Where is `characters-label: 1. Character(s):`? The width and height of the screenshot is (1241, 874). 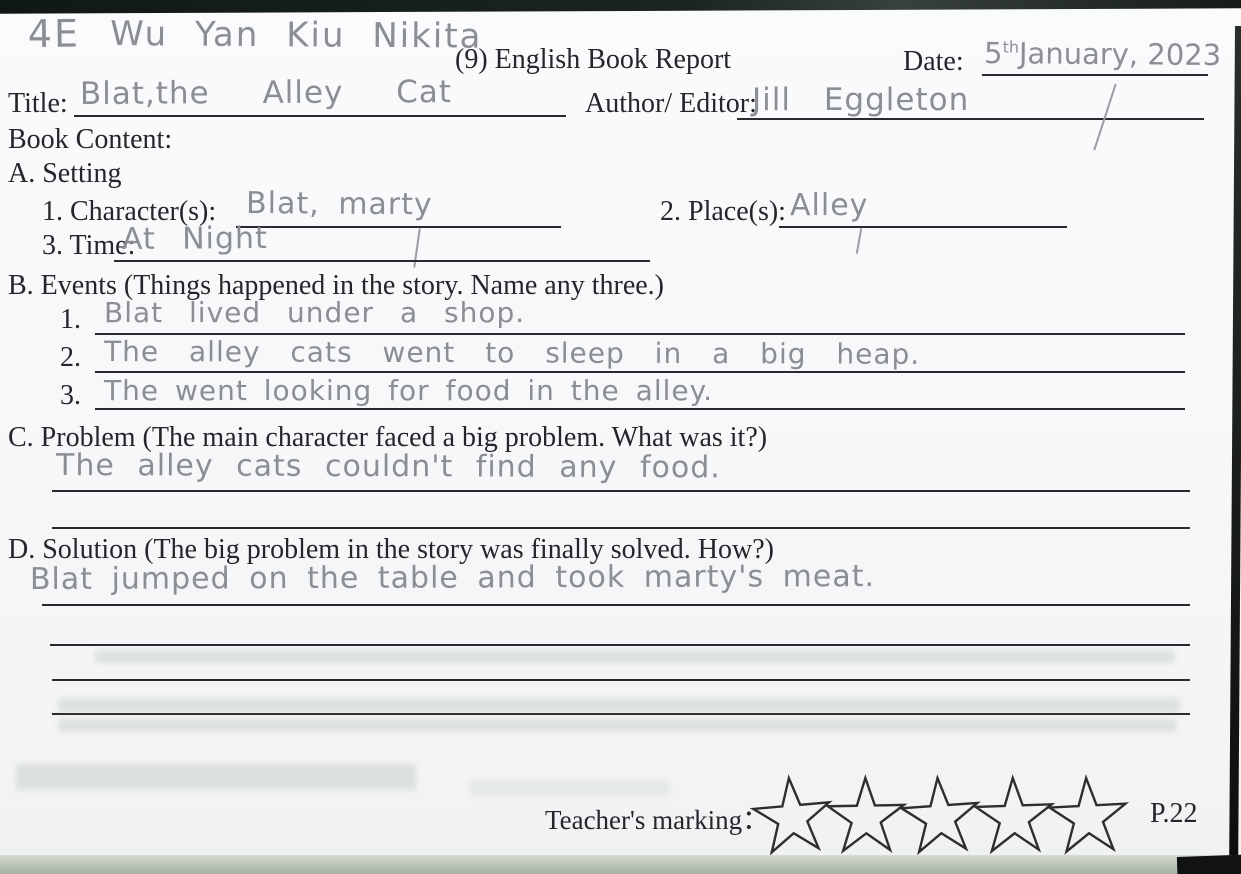
characters-label: 1. Character(s): is located at coordinates (129, 211).